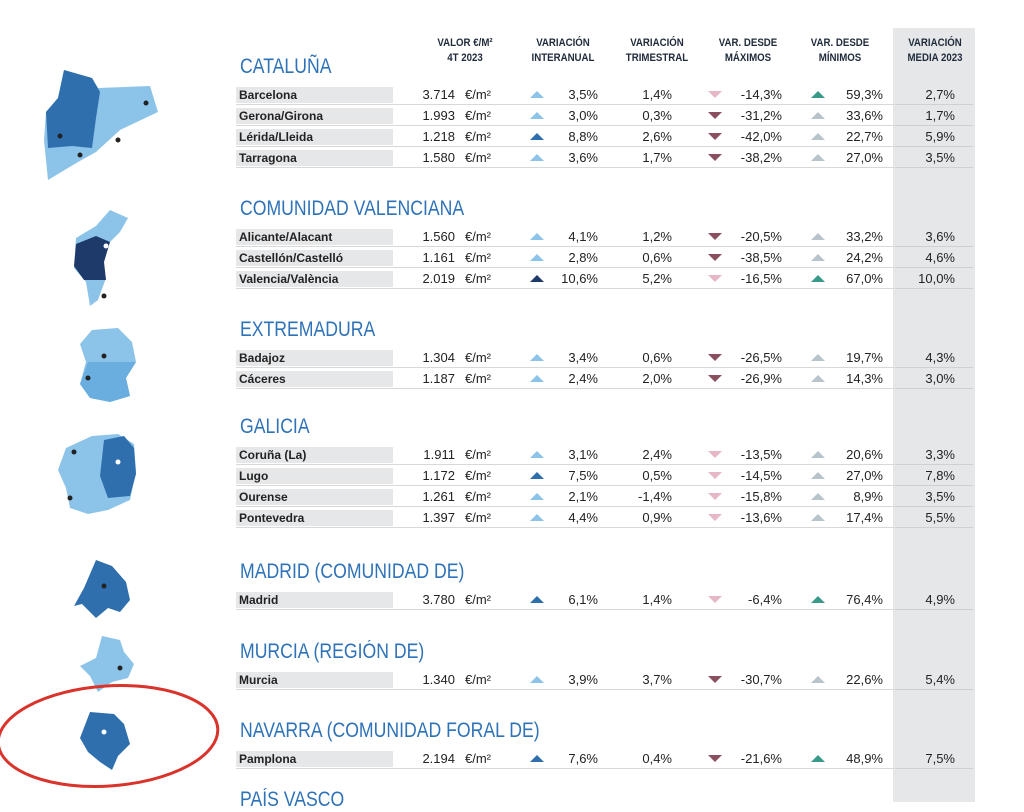 This screenshot has width=1024, height=812. Describe the element at coordinates (840, 58) in the screenshot. I see `column-header: MÍNIMOS` at that location.